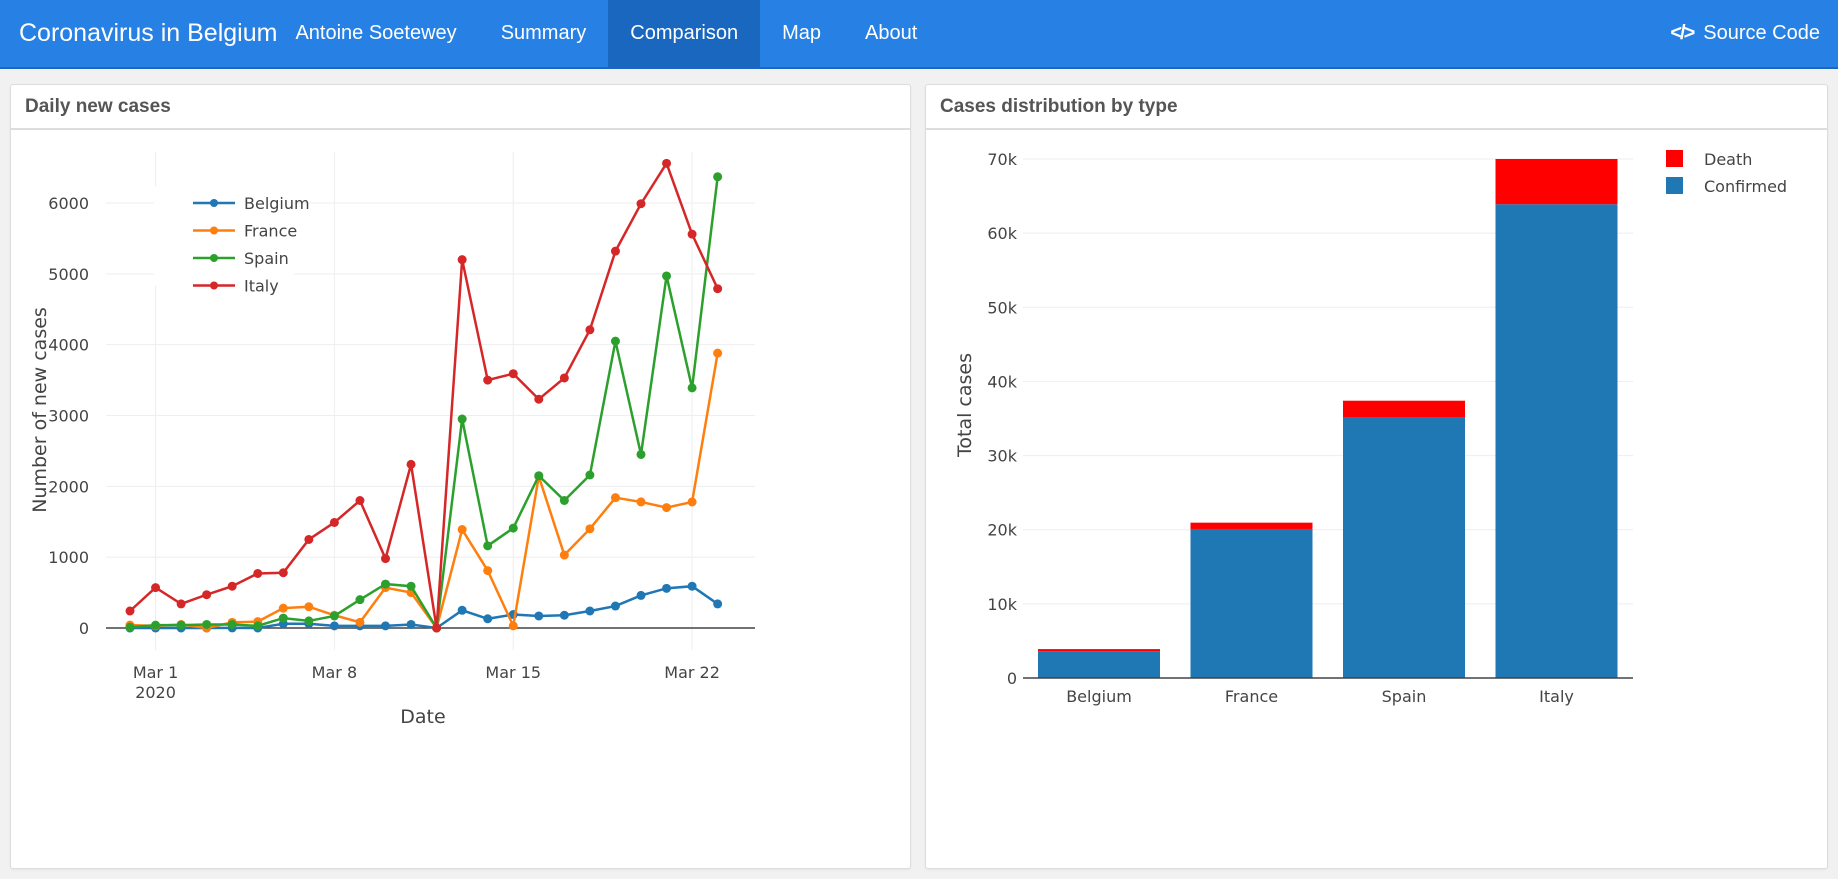  Describe the element at coordinates (155, 672) in the screenshot. I see `x-tick-label: Mar 1` at that location.